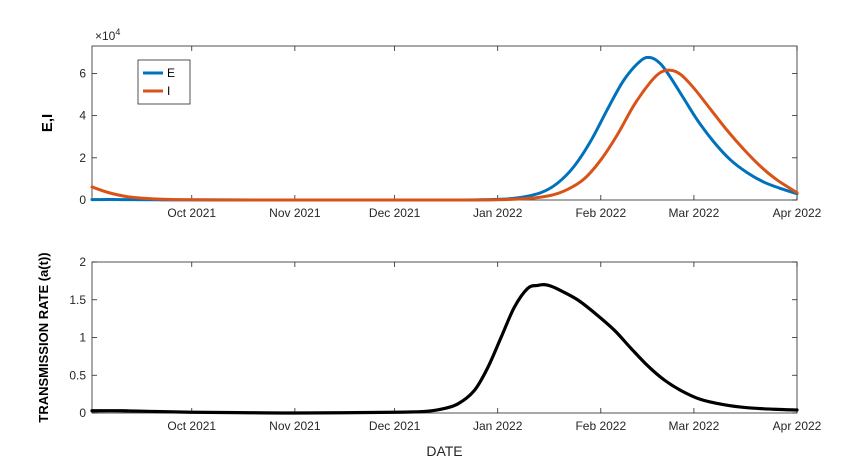  Describe the element at coordinates (77, 375) in the screenshot. I see `y-tick-label: 0.5` at that location.